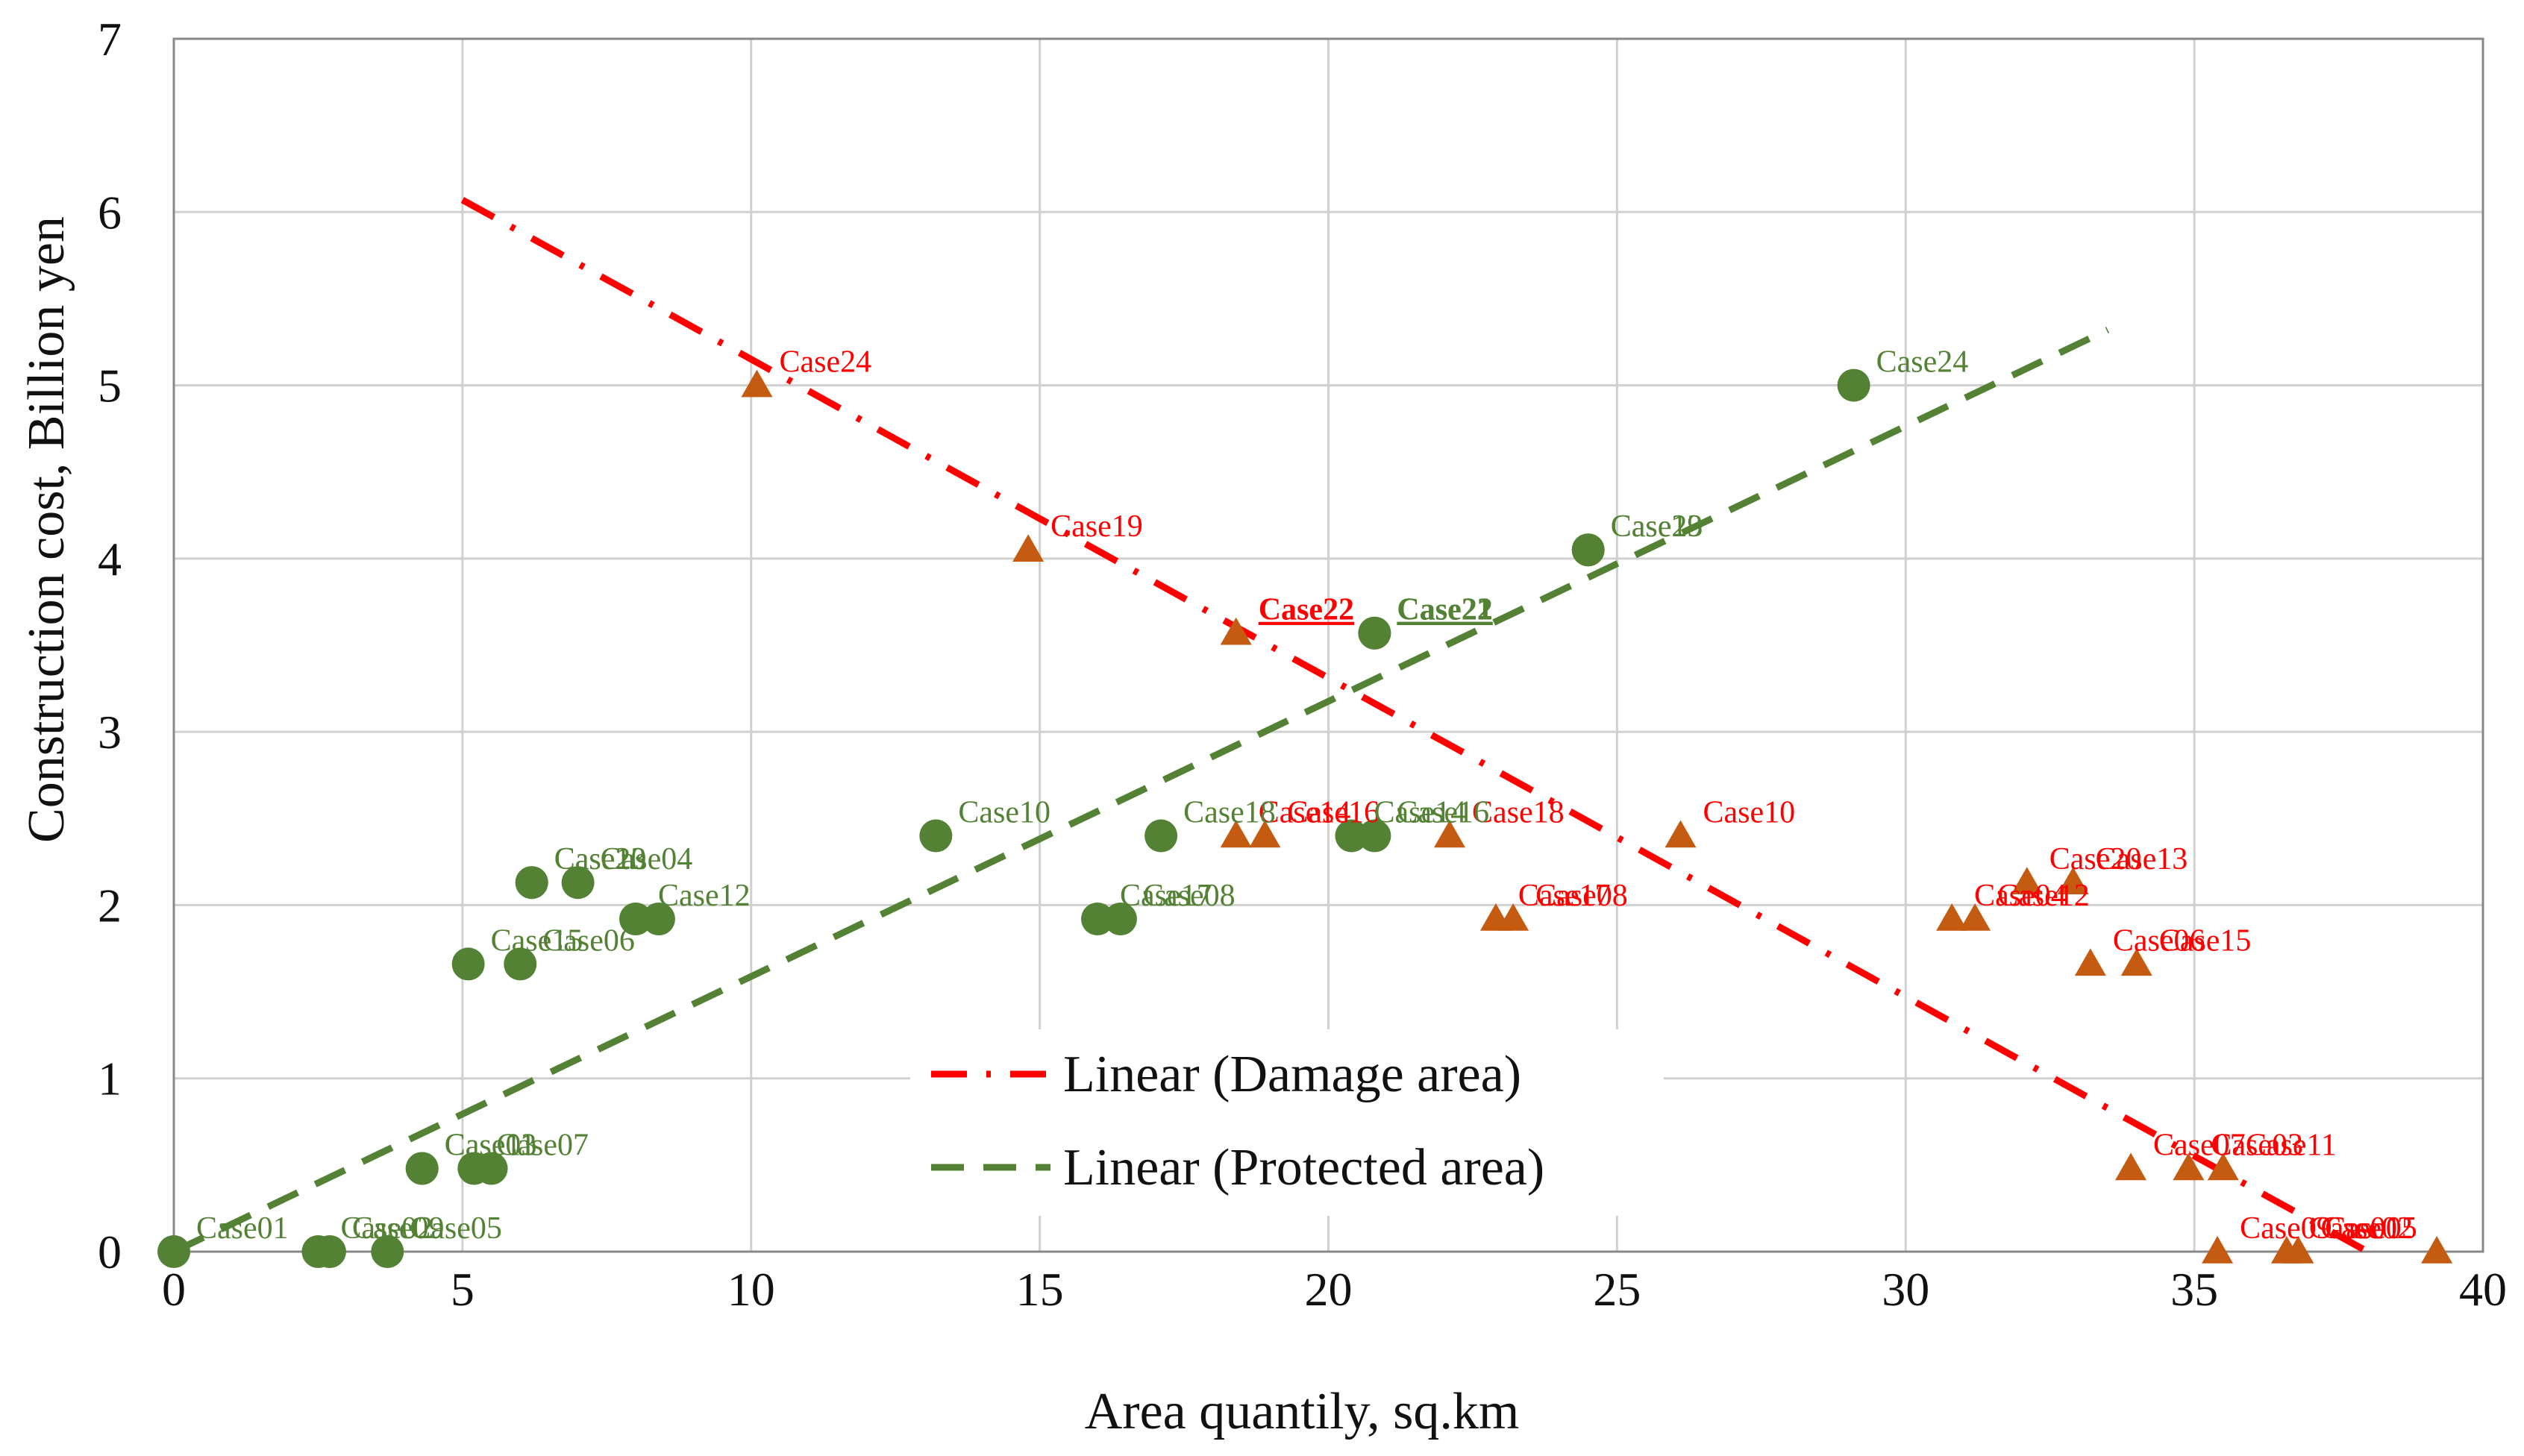  I want to click on point-label: Case08, so click(1190, 896).